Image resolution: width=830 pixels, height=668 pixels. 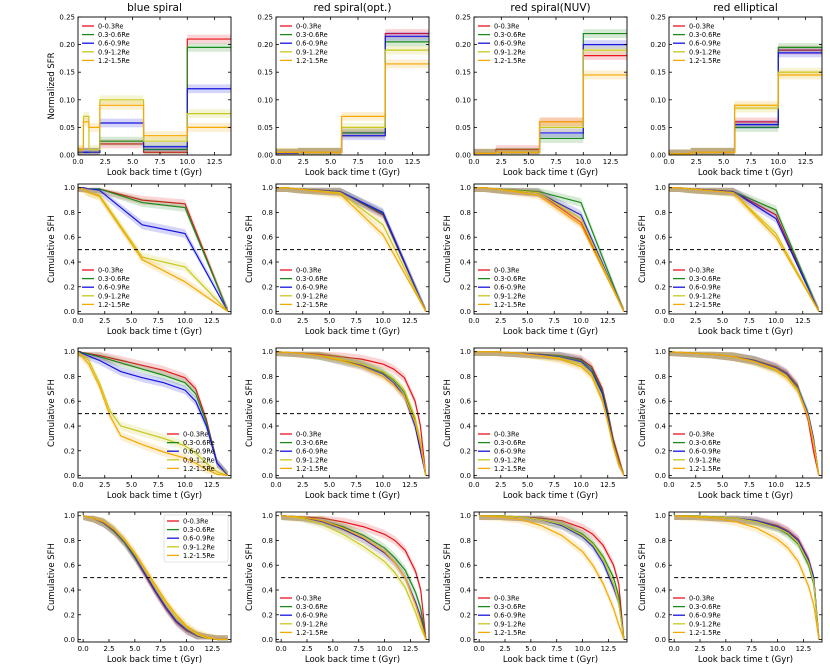 I want to click on y-tick-label: 1.0, so click(x=465, y=516).